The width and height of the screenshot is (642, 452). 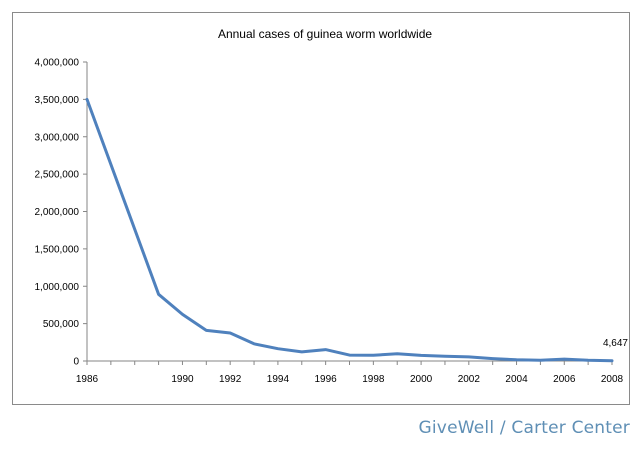 What do you see at coordinates (57, 100) in the screenshot?
I see `y-tick-label: 3,500,000` at bounding box center [57, 100].